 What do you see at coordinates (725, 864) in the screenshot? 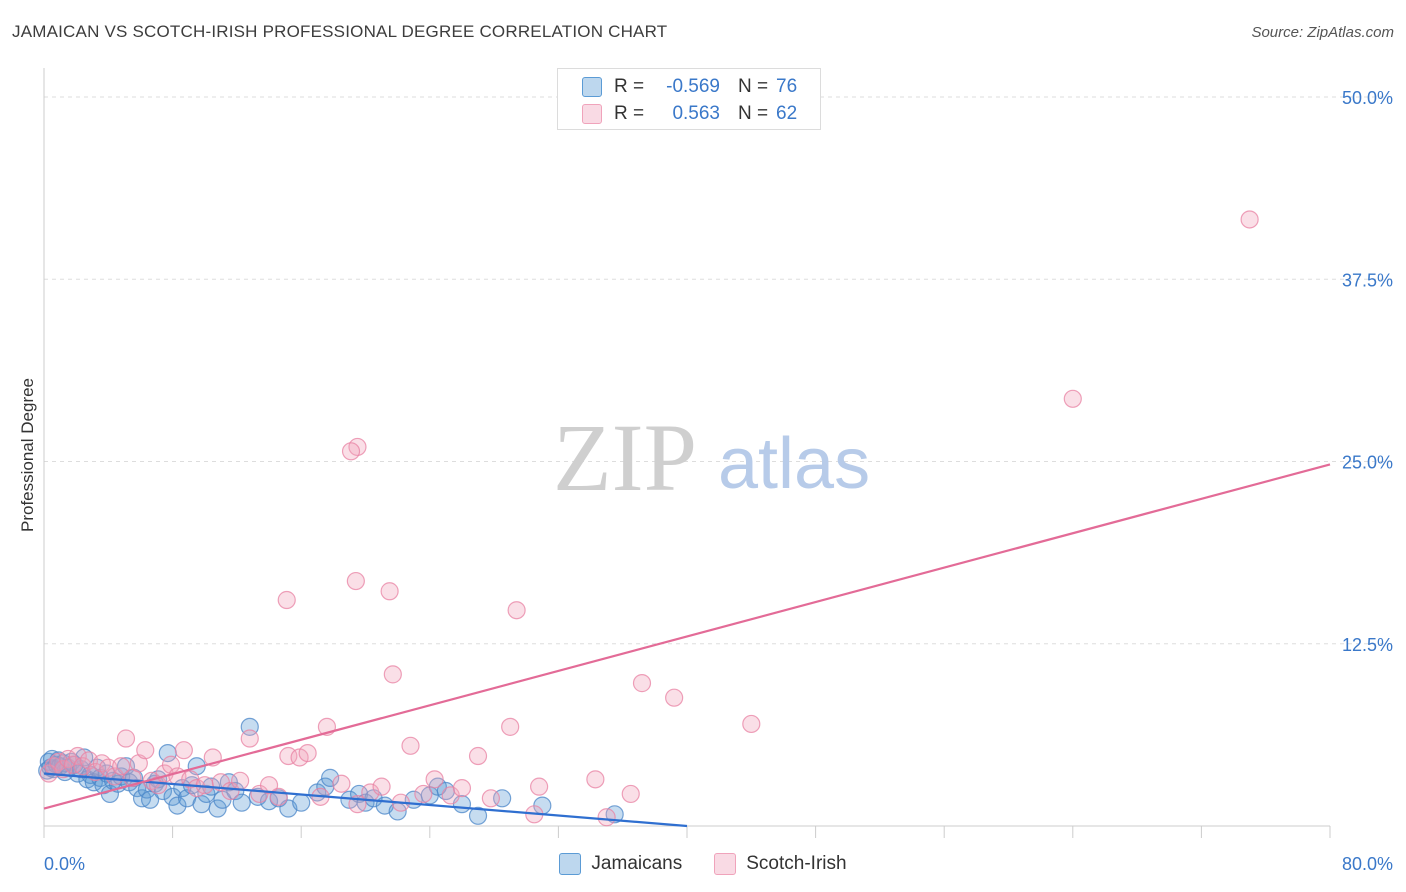
I see `legend-swatch-scotch-irish` at bounding box center [725, 864].